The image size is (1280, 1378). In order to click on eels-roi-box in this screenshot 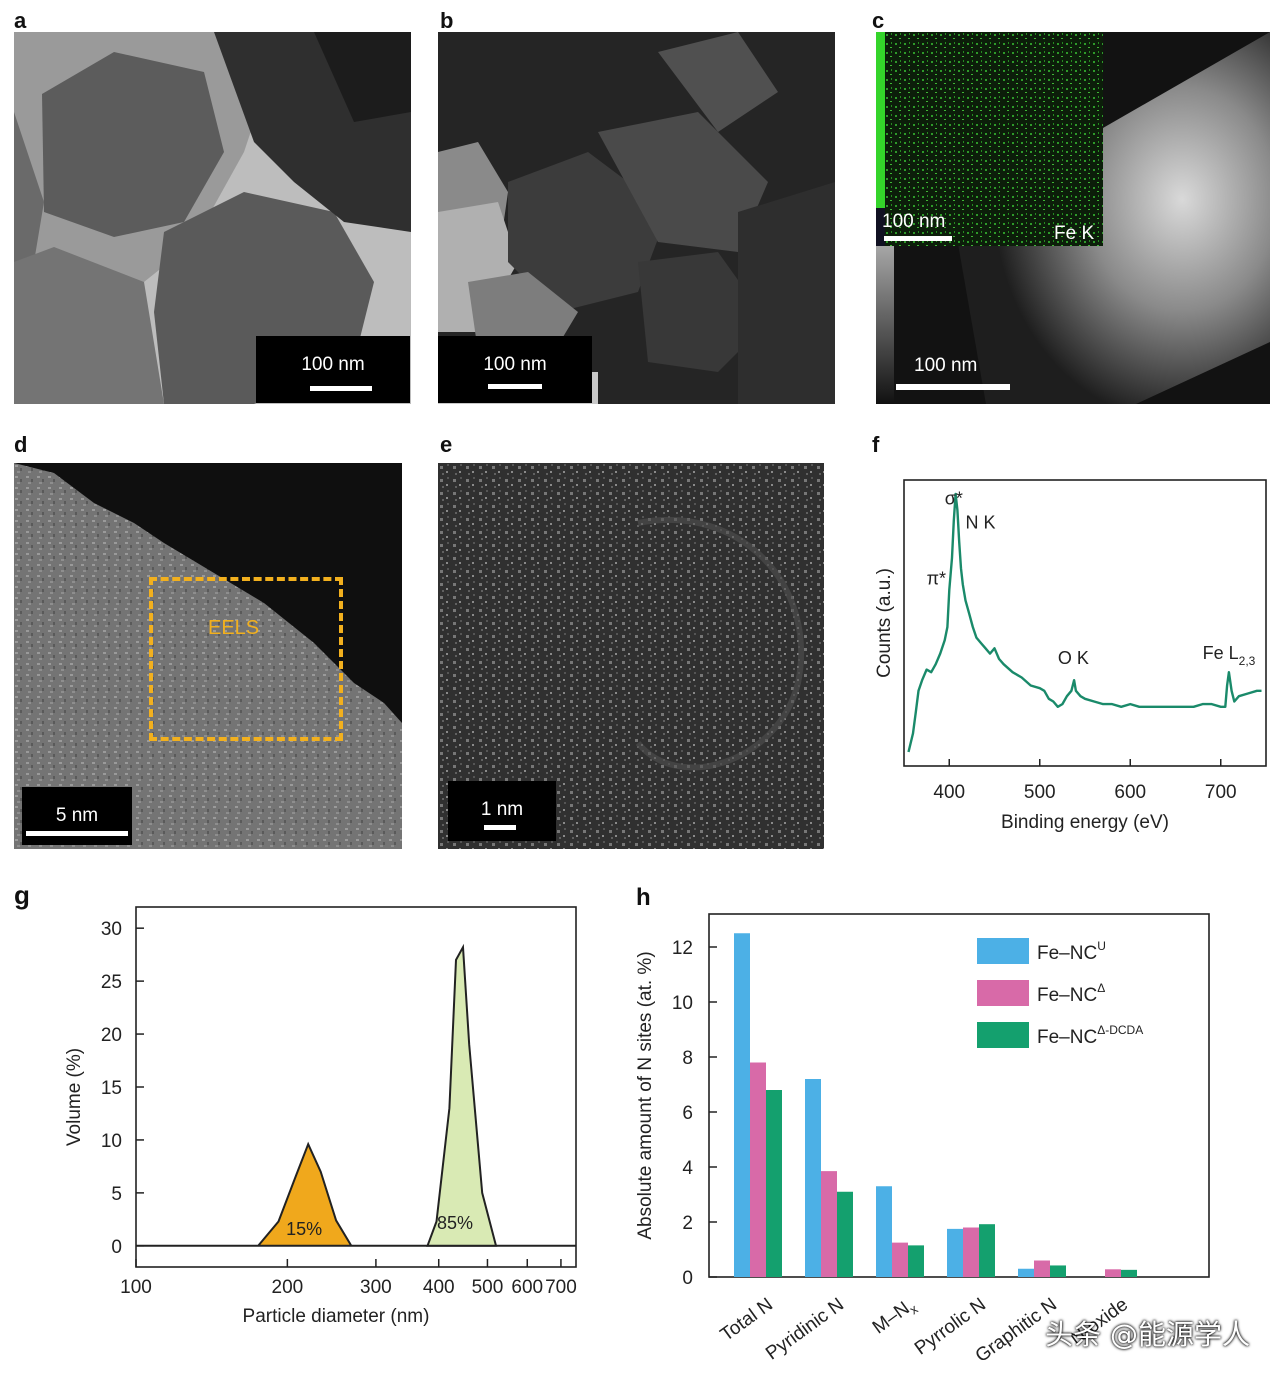, I will do `click(246, 659)`.